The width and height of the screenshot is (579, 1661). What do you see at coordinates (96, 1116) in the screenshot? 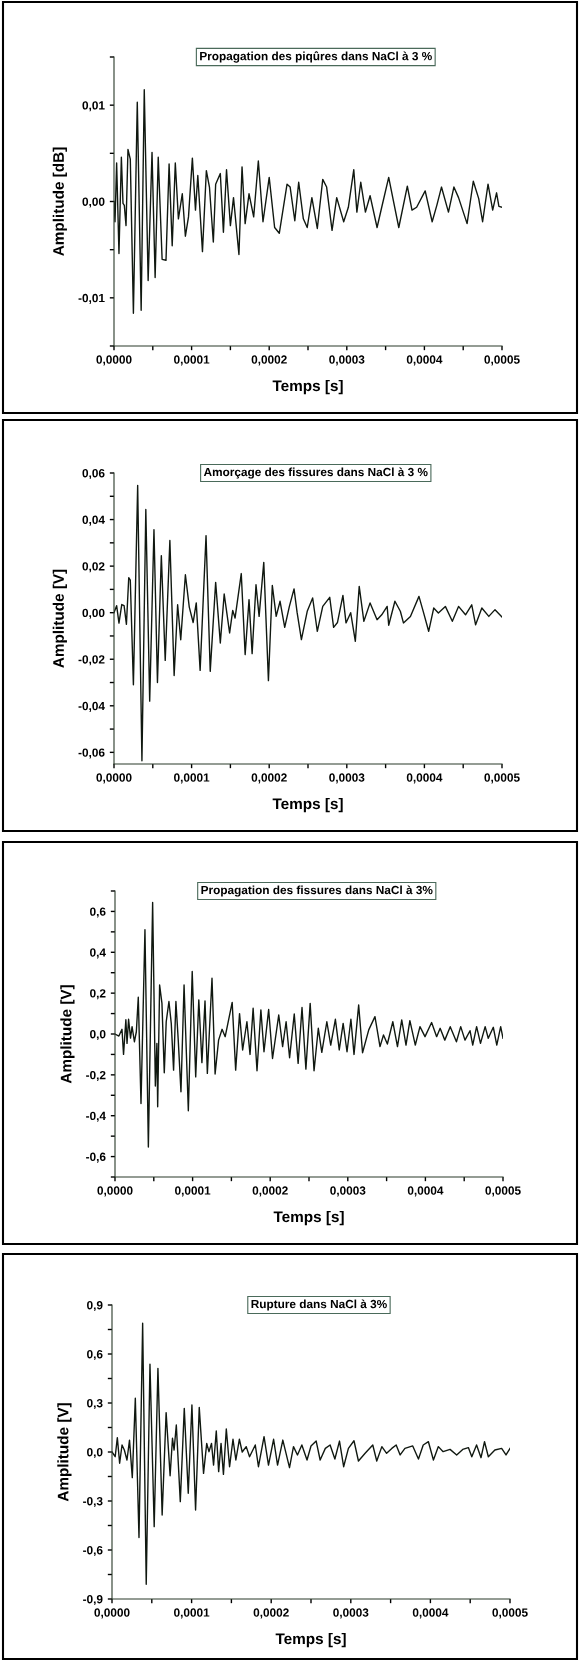
I see `y-tick-label: -0,4` at bounding box center [96, 1116].